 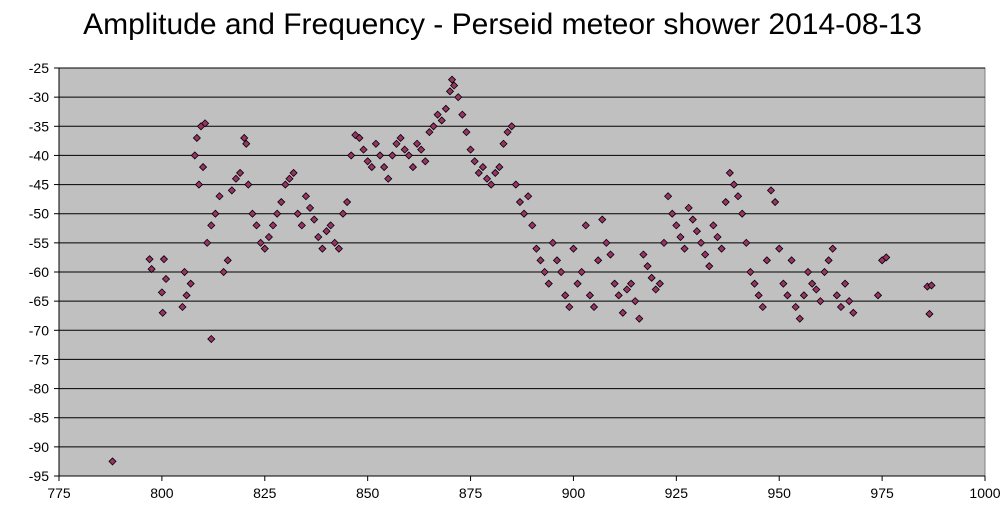 I want to click on x-tick-label: 975, so click(x=882, y=493).